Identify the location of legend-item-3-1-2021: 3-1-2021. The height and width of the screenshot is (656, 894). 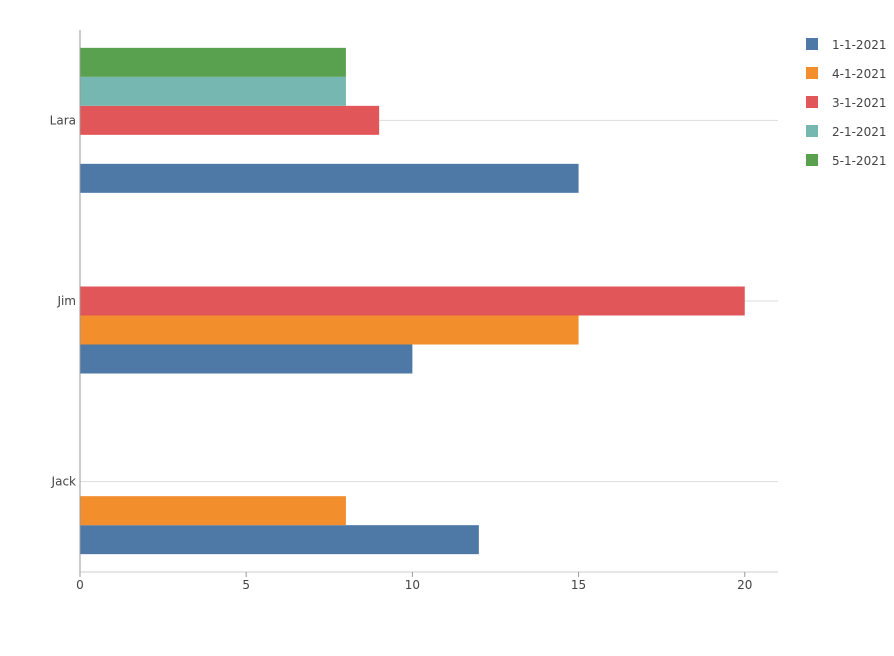
(846, 103).